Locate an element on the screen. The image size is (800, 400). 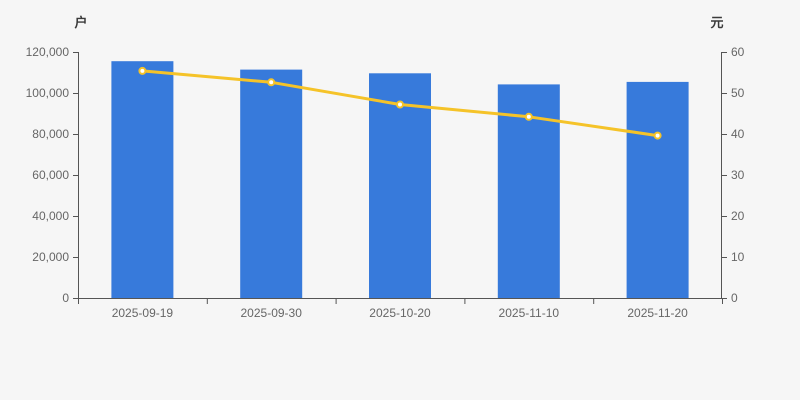
x-tick-label: 2025-09-19 is located at coordinates (143, 313).